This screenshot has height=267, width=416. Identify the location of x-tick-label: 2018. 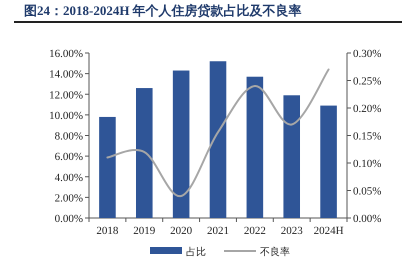
(107, 231).